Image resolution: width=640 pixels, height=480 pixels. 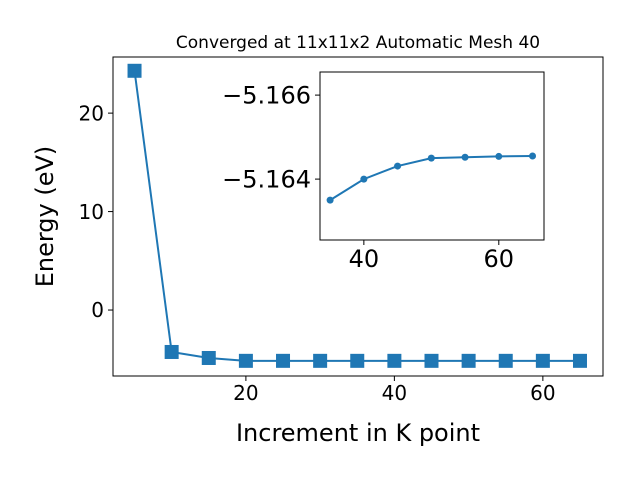 What do you see at coordinates (45, 217) in the screenshot?
I see `y-axis-label: Energy (eV)` at bounding box center [45, 217].